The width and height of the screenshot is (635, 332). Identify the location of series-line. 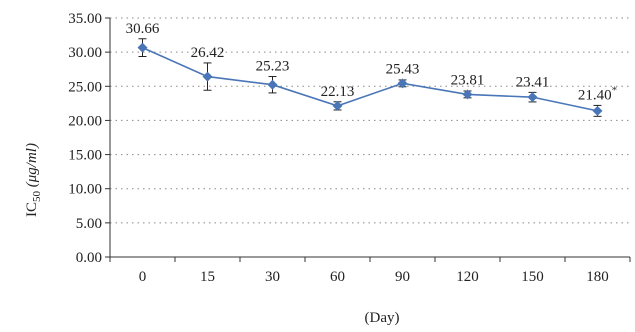
(370, 79).